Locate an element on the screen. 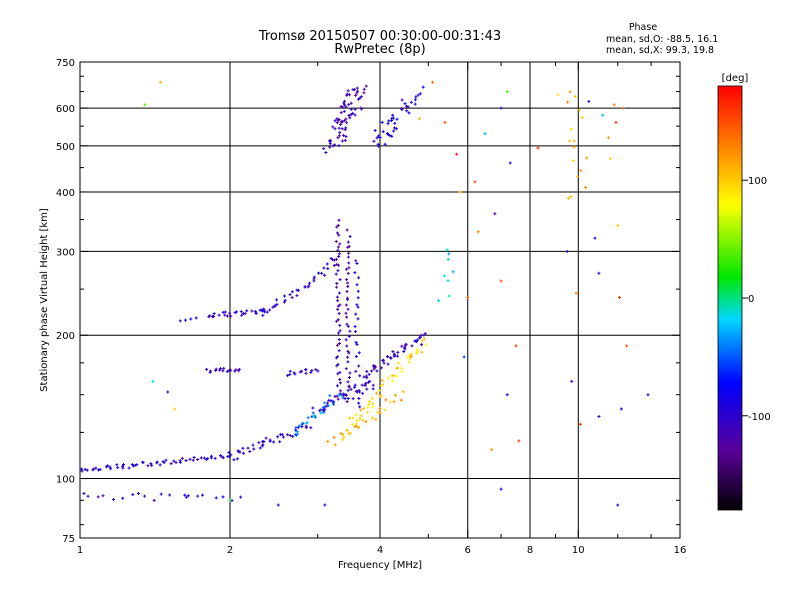 This screenshot has width=800, height=600. y-tick-label: 400 is located at coordinates (65, 193).